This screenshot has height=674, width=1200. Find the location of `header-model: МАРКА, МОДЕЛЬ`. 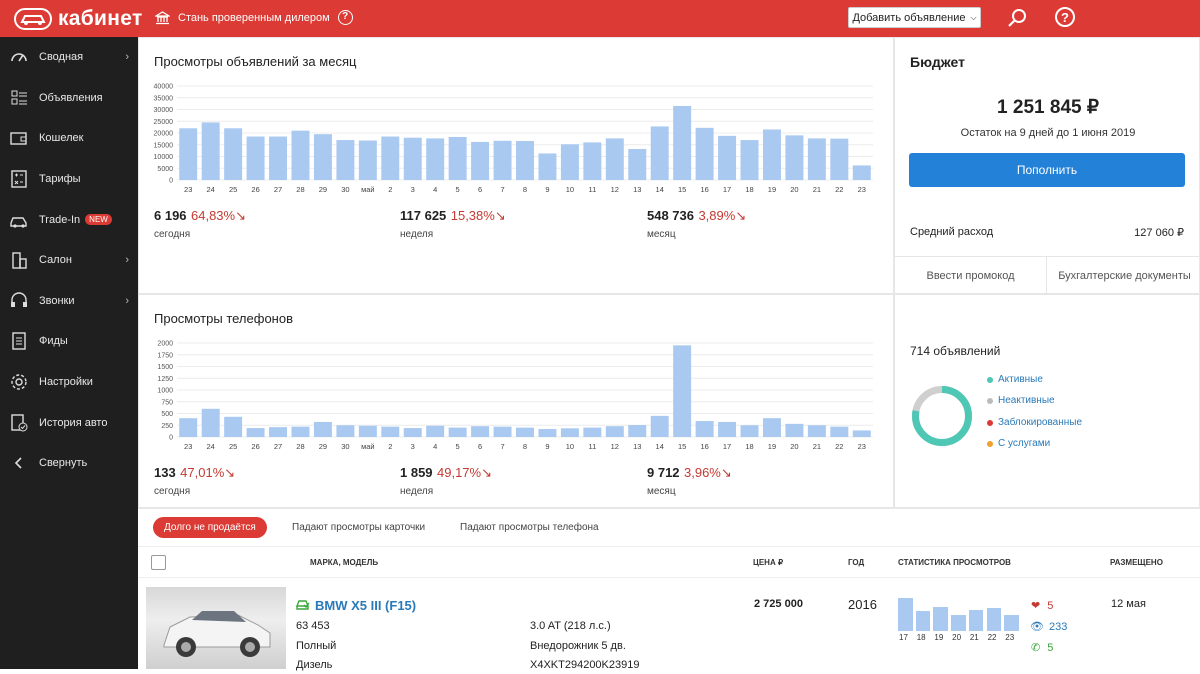

header-model: МАРКА, МОДЕЛЬ is located at coordinates (344, 562).